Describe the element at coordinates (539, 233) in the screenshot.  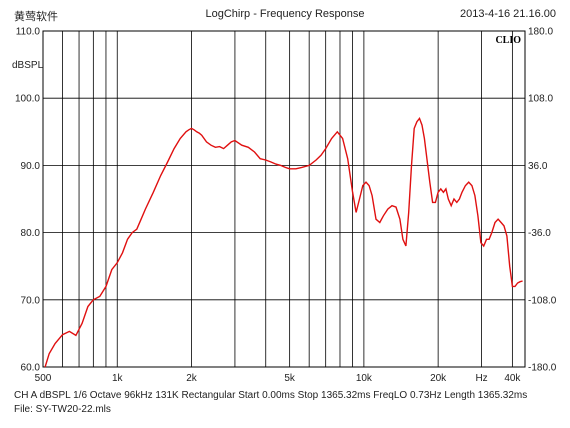
I see `right-tick-label: -36.0` at that location.